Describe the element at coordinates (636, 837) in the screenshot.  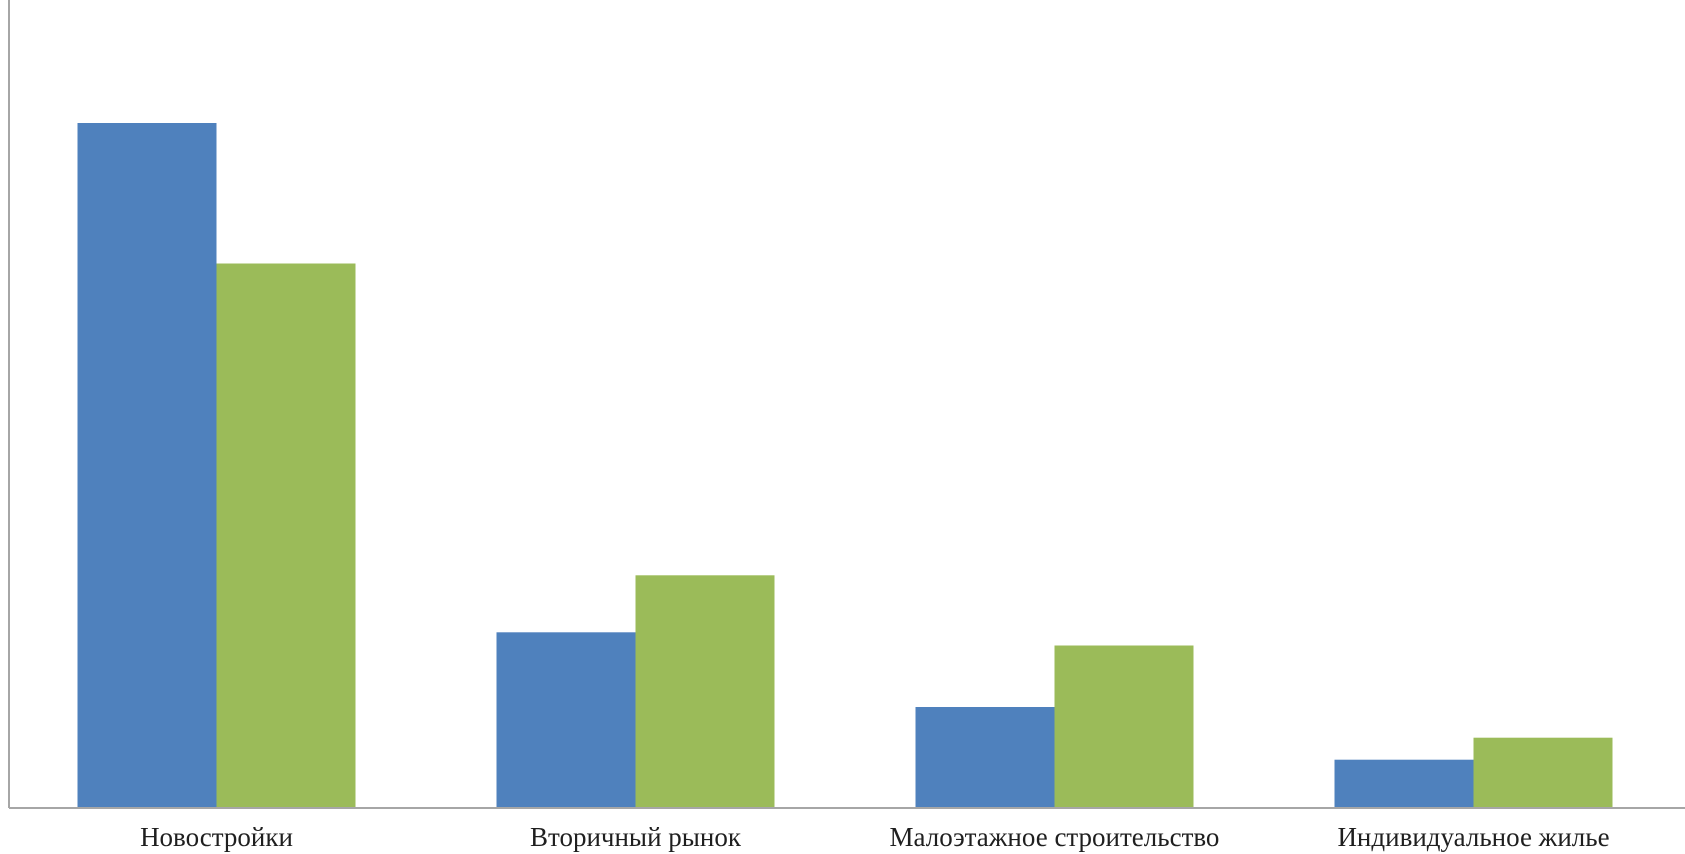
I see `x-tick-label: Вторичный рынок` at that location.